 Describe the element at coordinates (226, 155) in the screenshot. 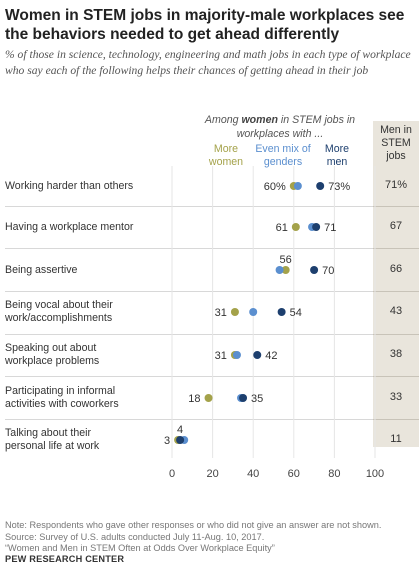

I see `legend-more-women: More women` at that location.